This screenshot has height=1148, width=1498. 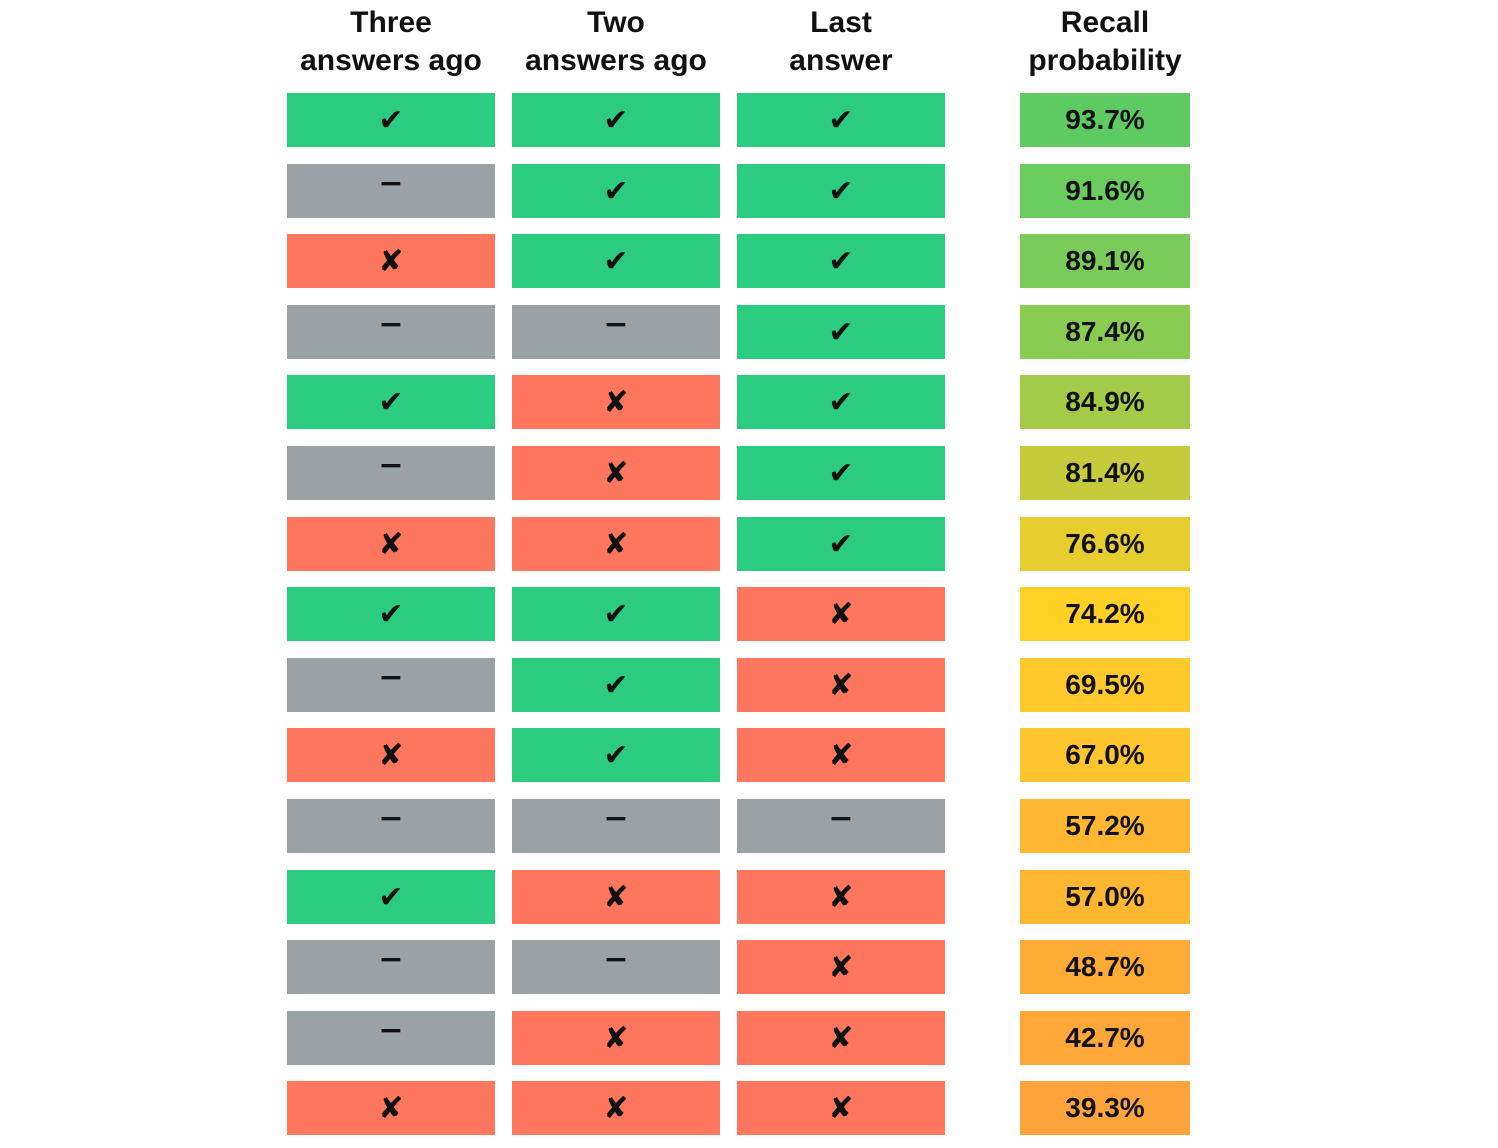 I want to click on recall-probability-value: 81.4%, so click(x=1105, y=472).